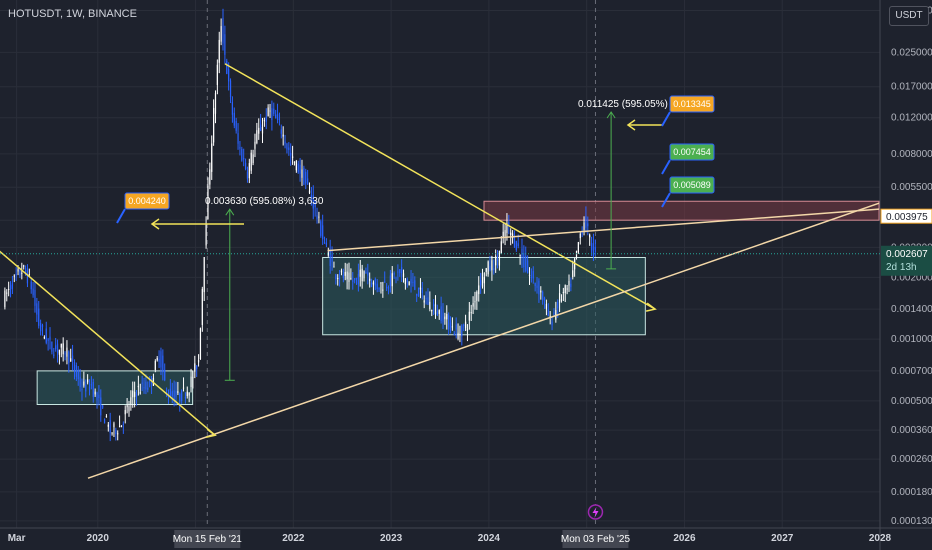  I want to click on x-tick-label: Mar, so click(17, 538).